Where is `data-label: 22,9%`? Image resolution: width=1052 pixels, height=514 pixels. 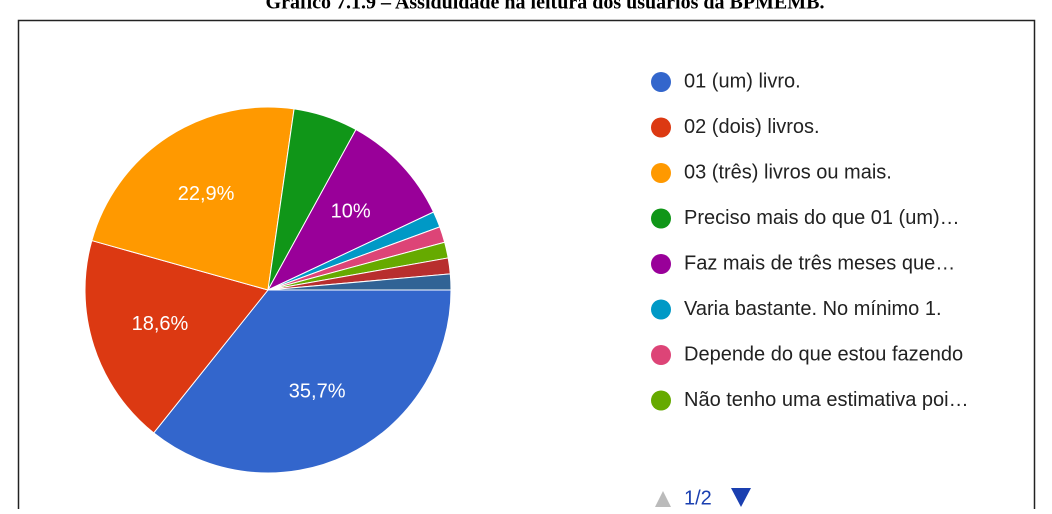 data-label: 22,9% is located at coordinates (206, 194).